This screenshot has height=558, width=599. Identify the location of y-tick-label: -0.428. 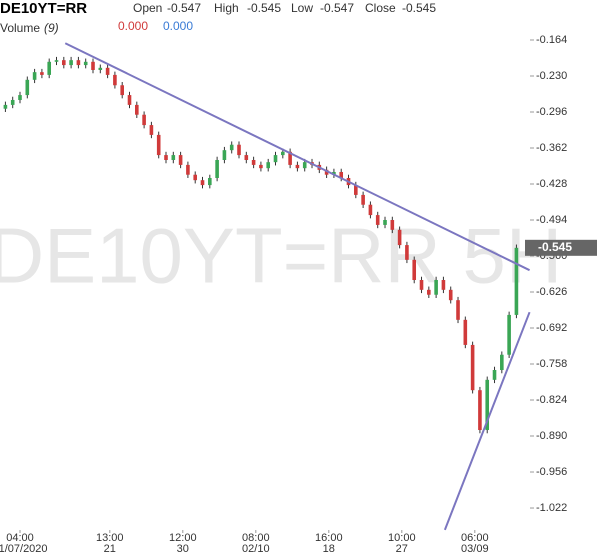
(551, 184).